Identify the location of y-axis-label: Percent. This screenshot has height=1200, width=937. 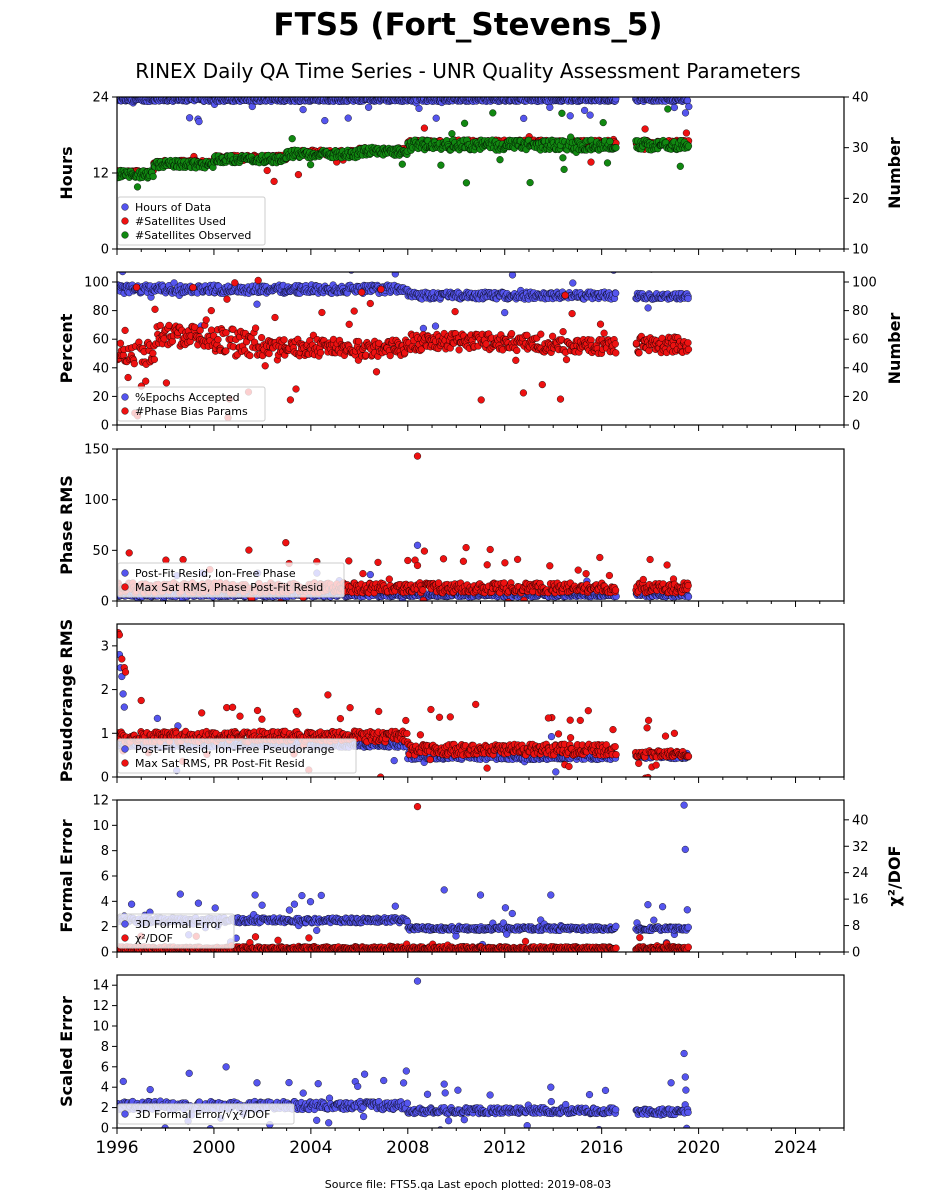
(66, 348).